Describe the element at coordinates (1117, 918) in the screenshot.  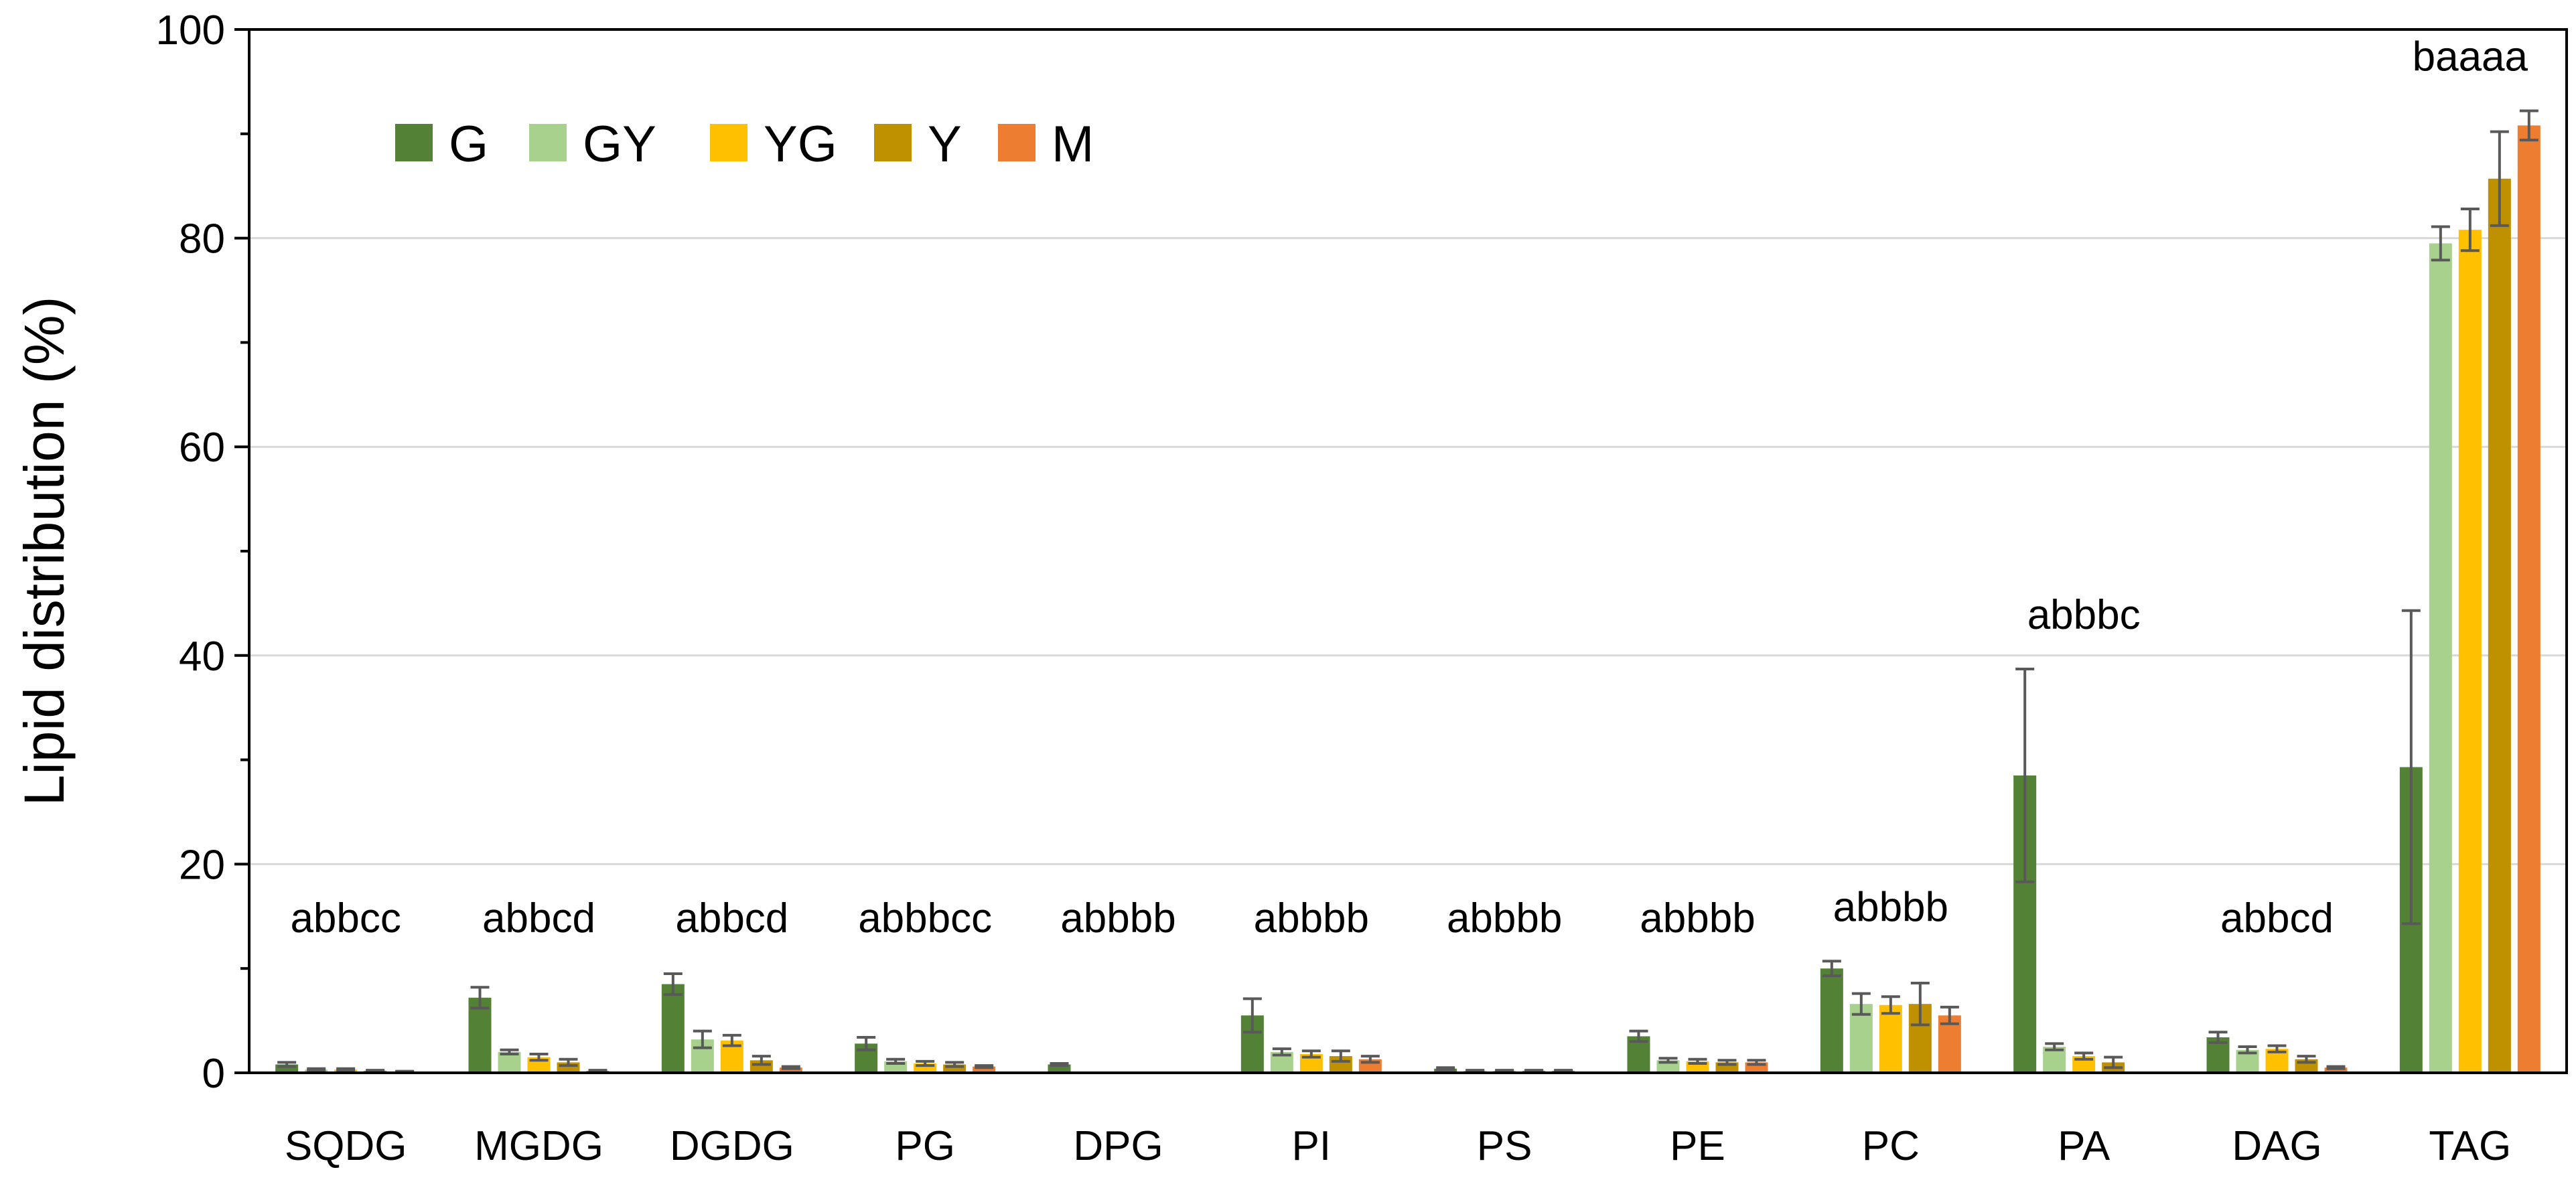
I see `significance-letters-DPG: abbbb` at that location.